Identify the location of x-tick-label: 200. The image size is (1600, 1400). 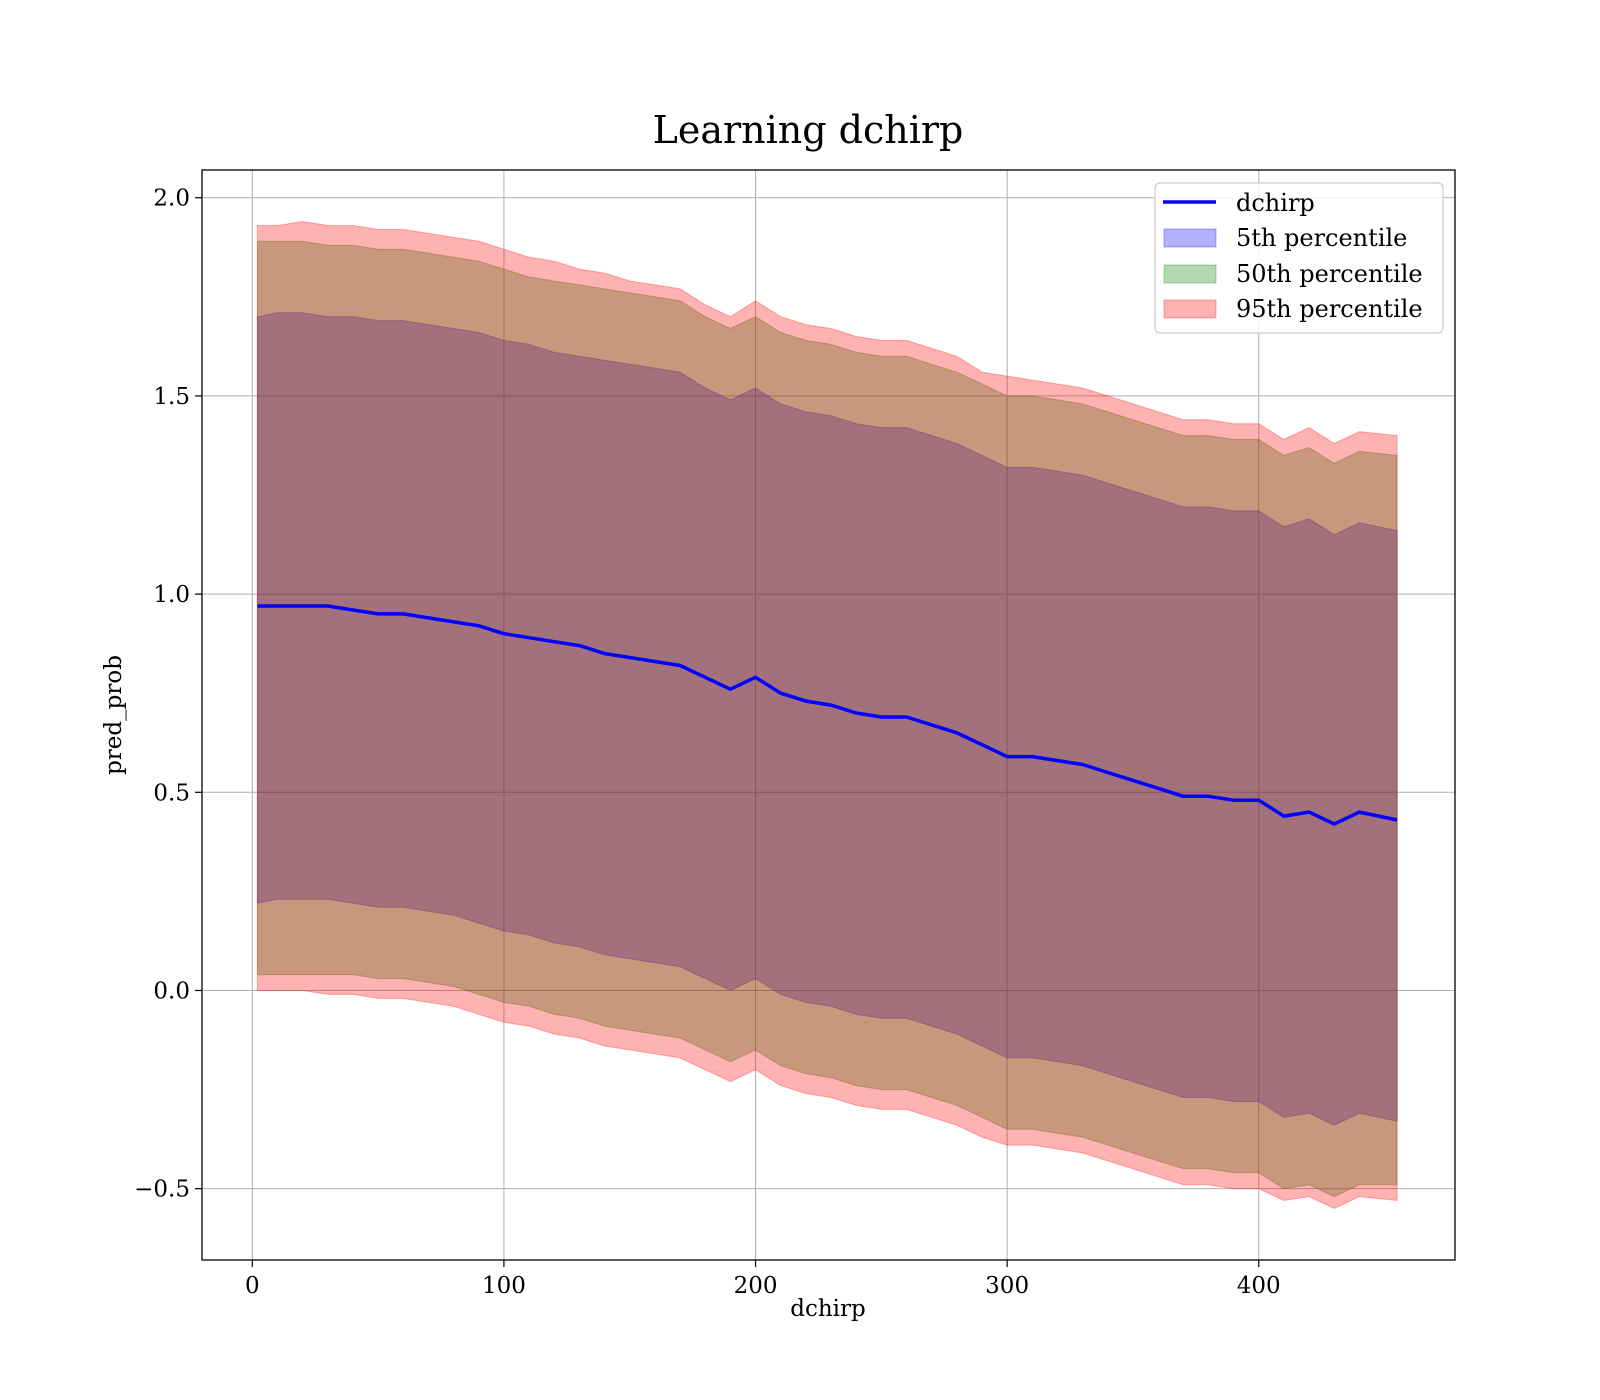
(756, 1286).